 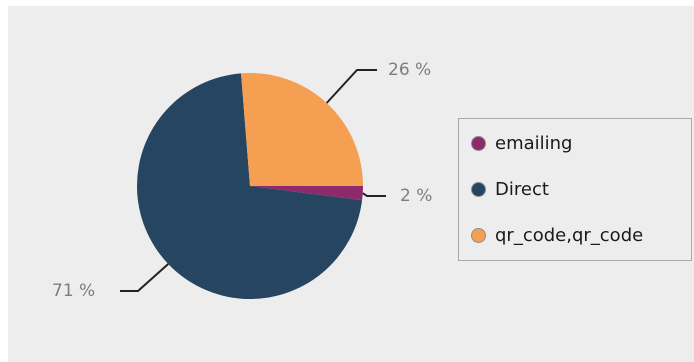 I want to click on legend-label-direct: Direct, so click(x=522, y=189).